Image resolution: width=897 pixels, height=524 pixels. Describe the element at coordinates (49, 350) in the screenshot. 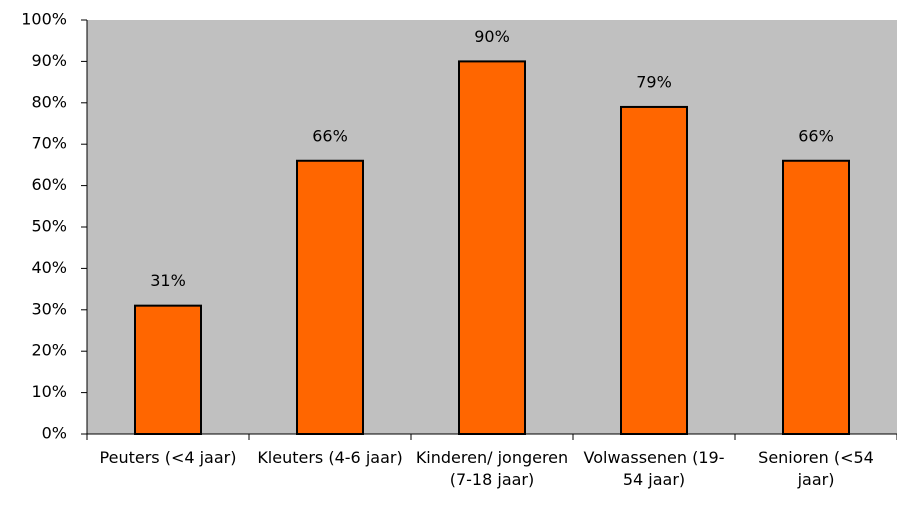

I see `y-tick-label: 20%` at that location.